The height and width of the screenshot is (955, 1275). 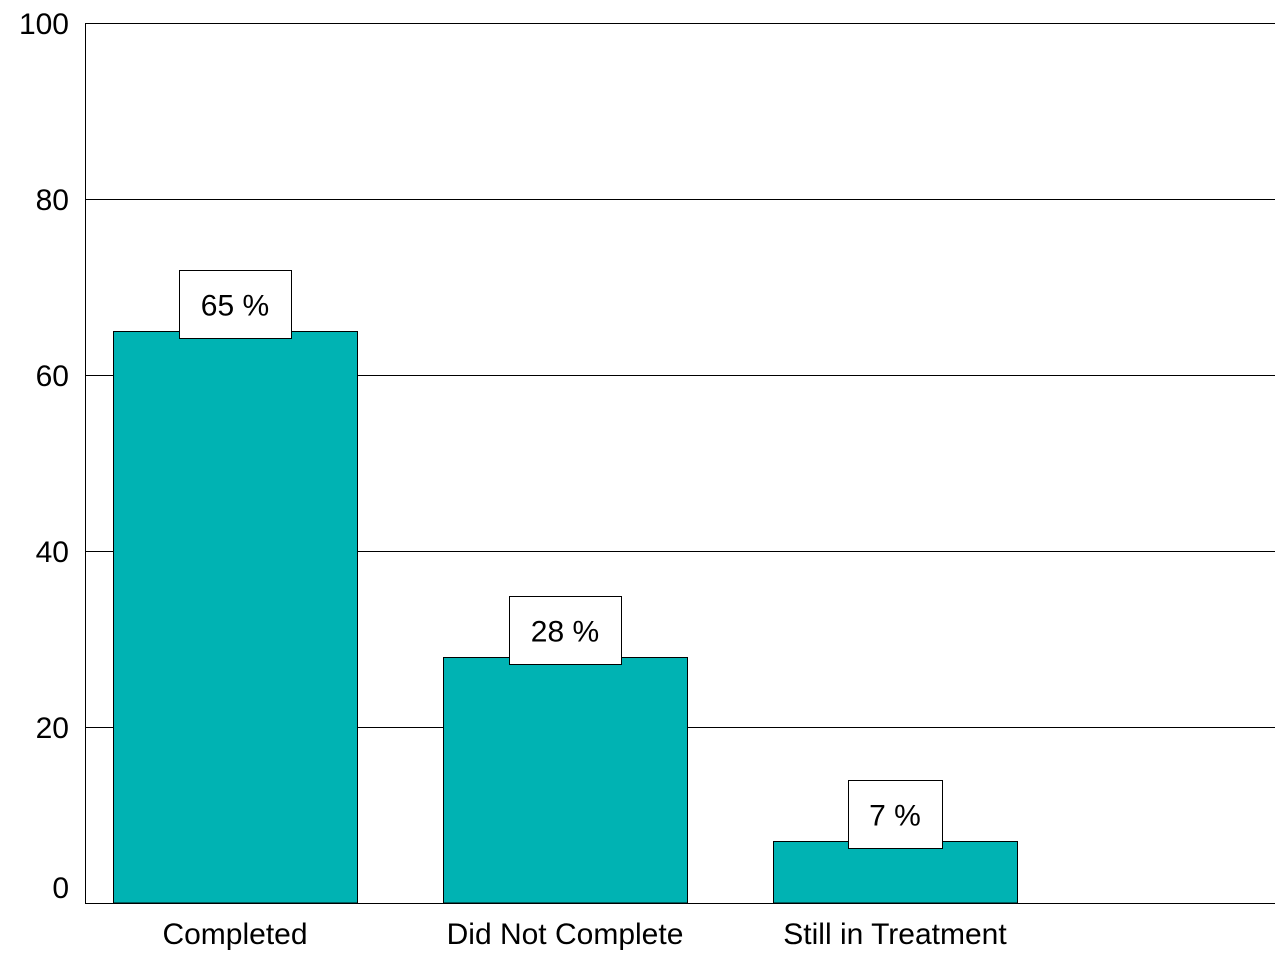 What do you see at coordinates (52, 552) in the screenshot?
I see `y-tick-label-40: 40` at bounding box center [52, 552].